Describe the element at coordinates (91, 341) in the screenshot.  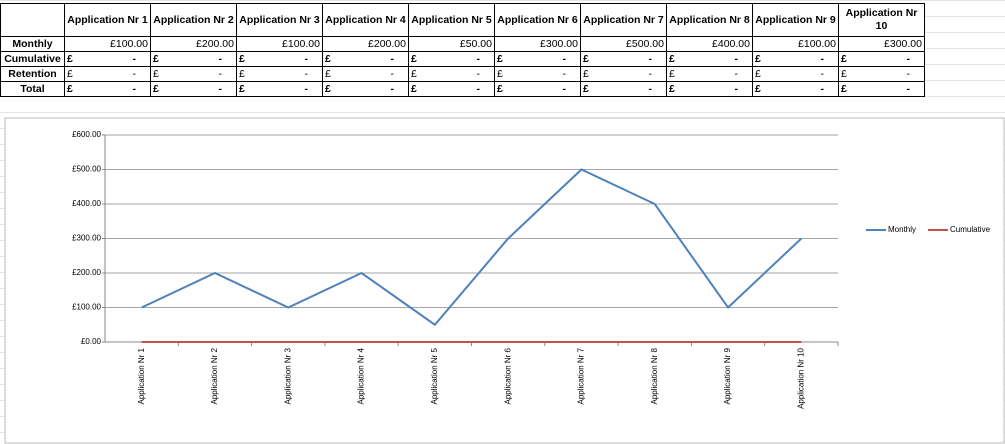
I see `y-tick-label: £0.00` at that location.